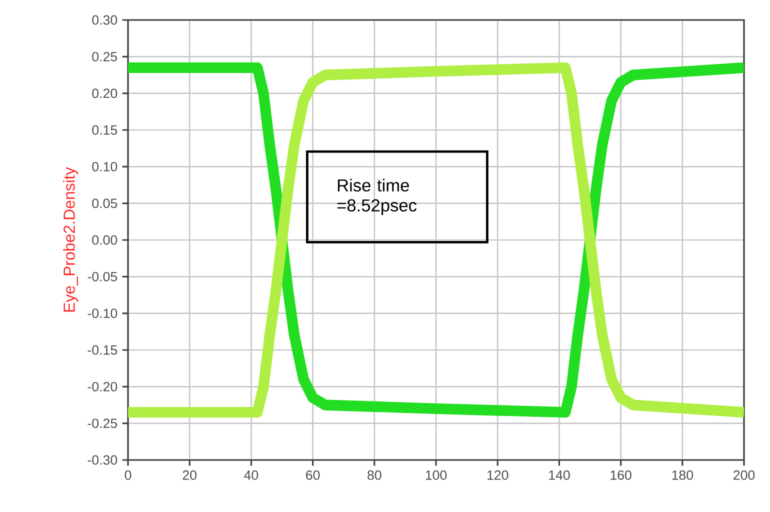 The image size is (770, 512). I want to click on y-tick-label: -0.30, so click(103, 460).